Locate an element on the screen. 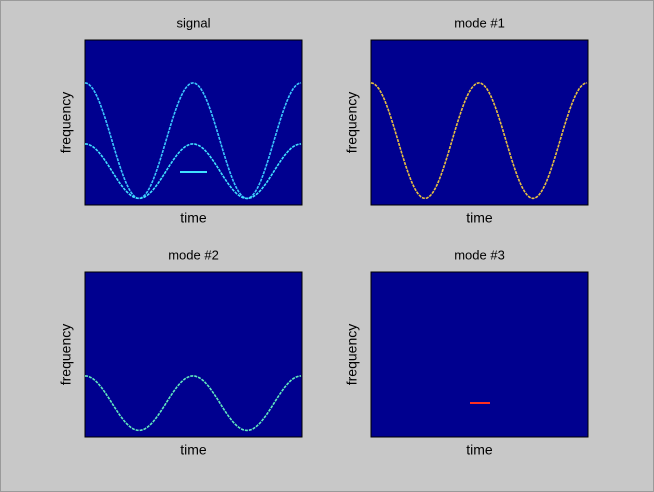 The image size is (654, 492). subplot-title: mode #1 is located at coordinates (479, 22).